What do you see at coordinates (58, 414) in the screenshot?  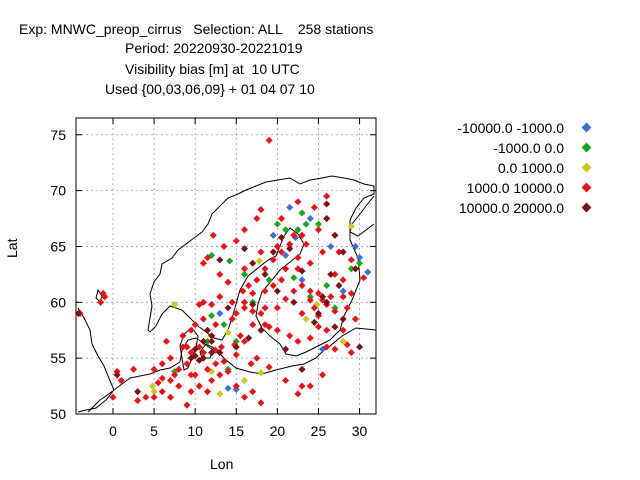 I see `y-tick-label: 50` at bounding box center [58, 414].